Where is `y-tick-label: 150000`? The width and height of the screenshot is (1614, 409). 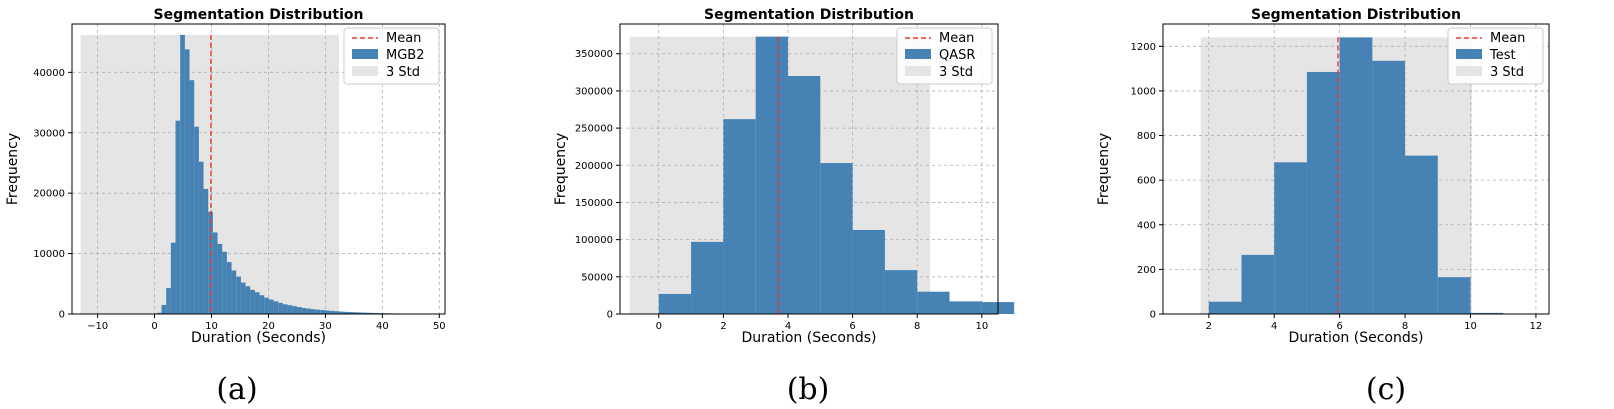 y-tick-label: 150000 is located at coordinates (594, 203).